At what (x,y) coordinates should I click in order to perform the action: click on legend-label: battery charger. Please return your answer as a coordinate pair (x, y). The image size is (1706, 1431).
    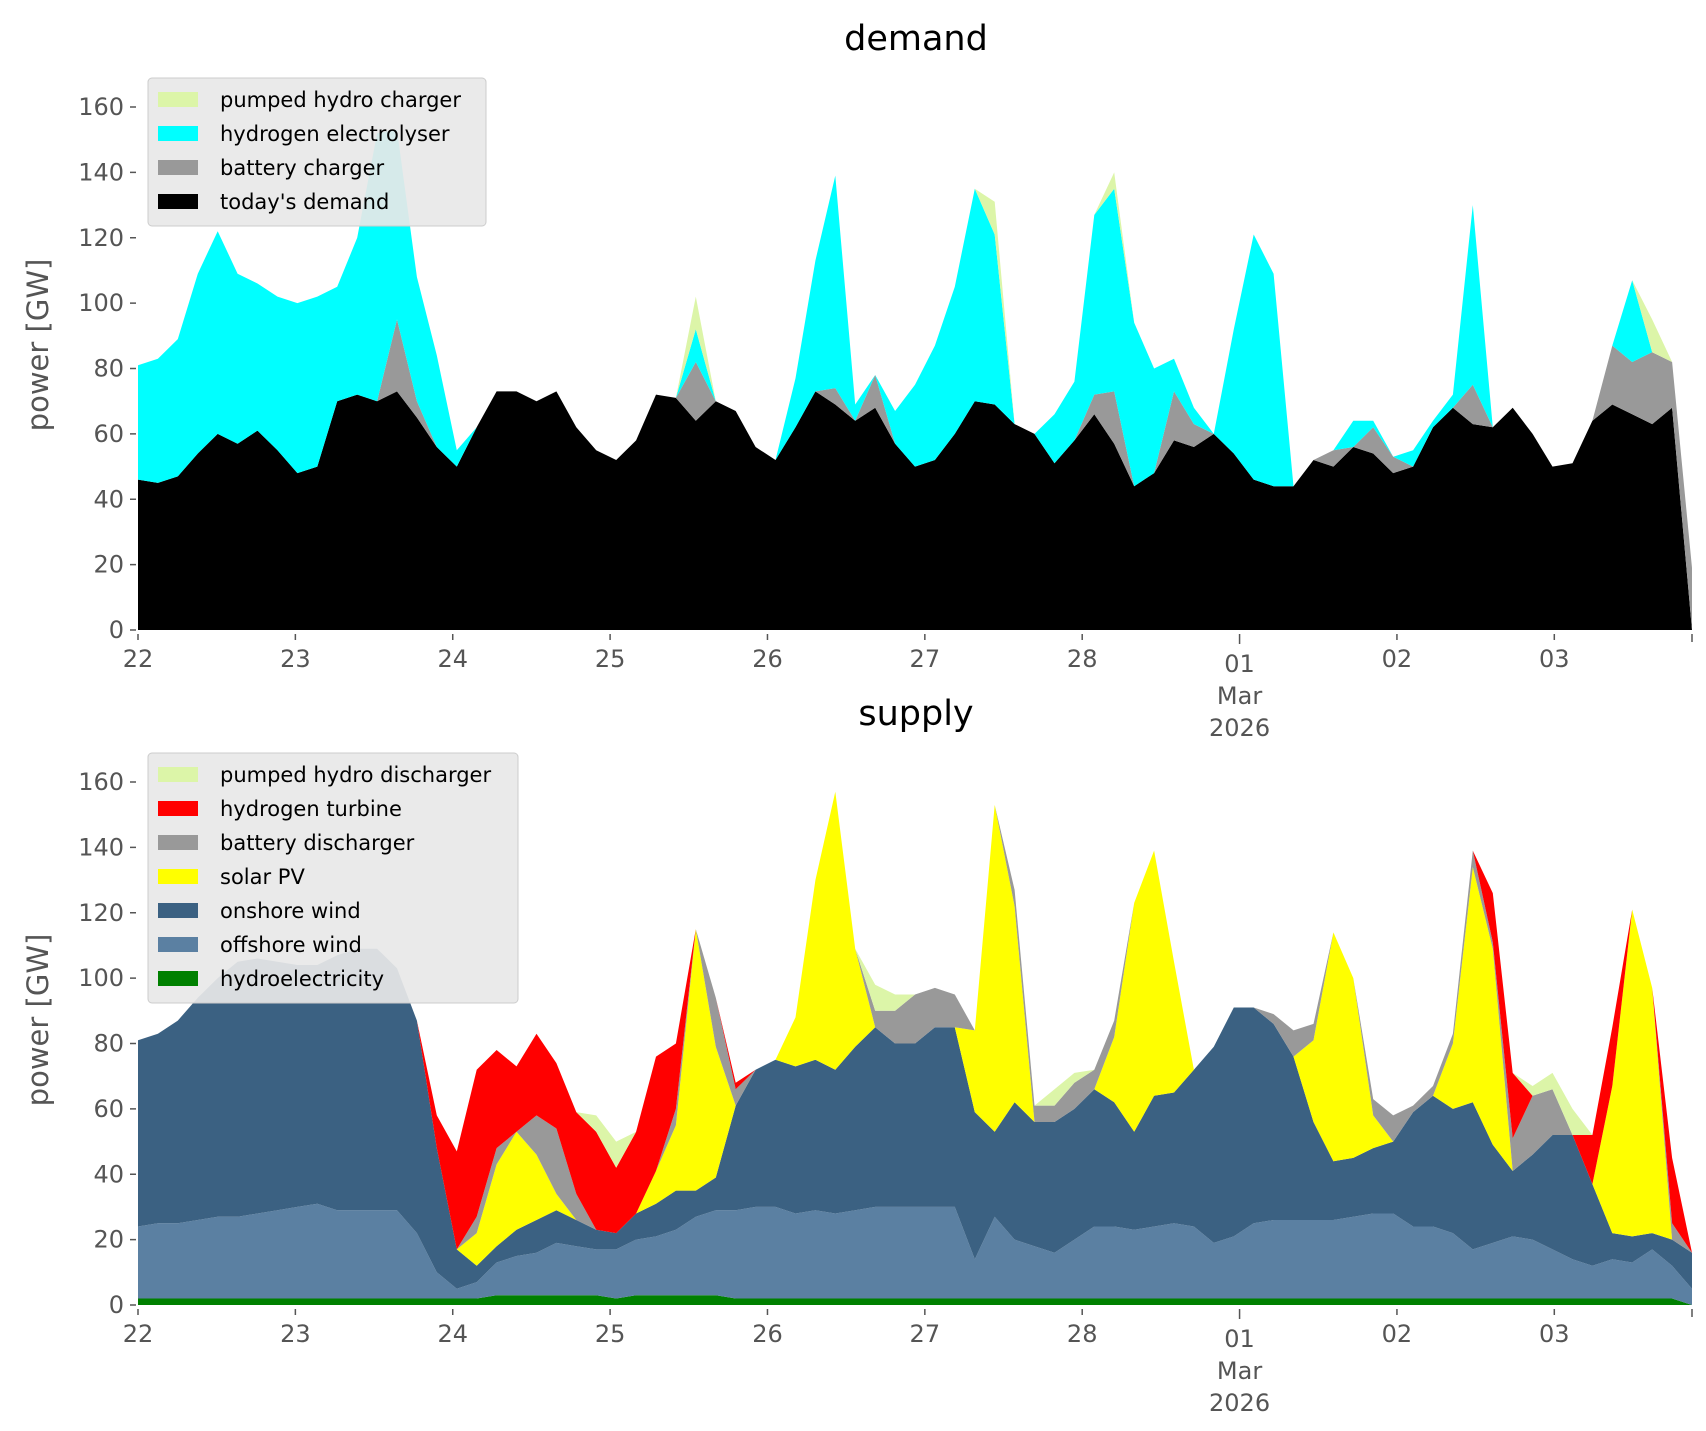
    Looking at the image, I should click on (302, 168).